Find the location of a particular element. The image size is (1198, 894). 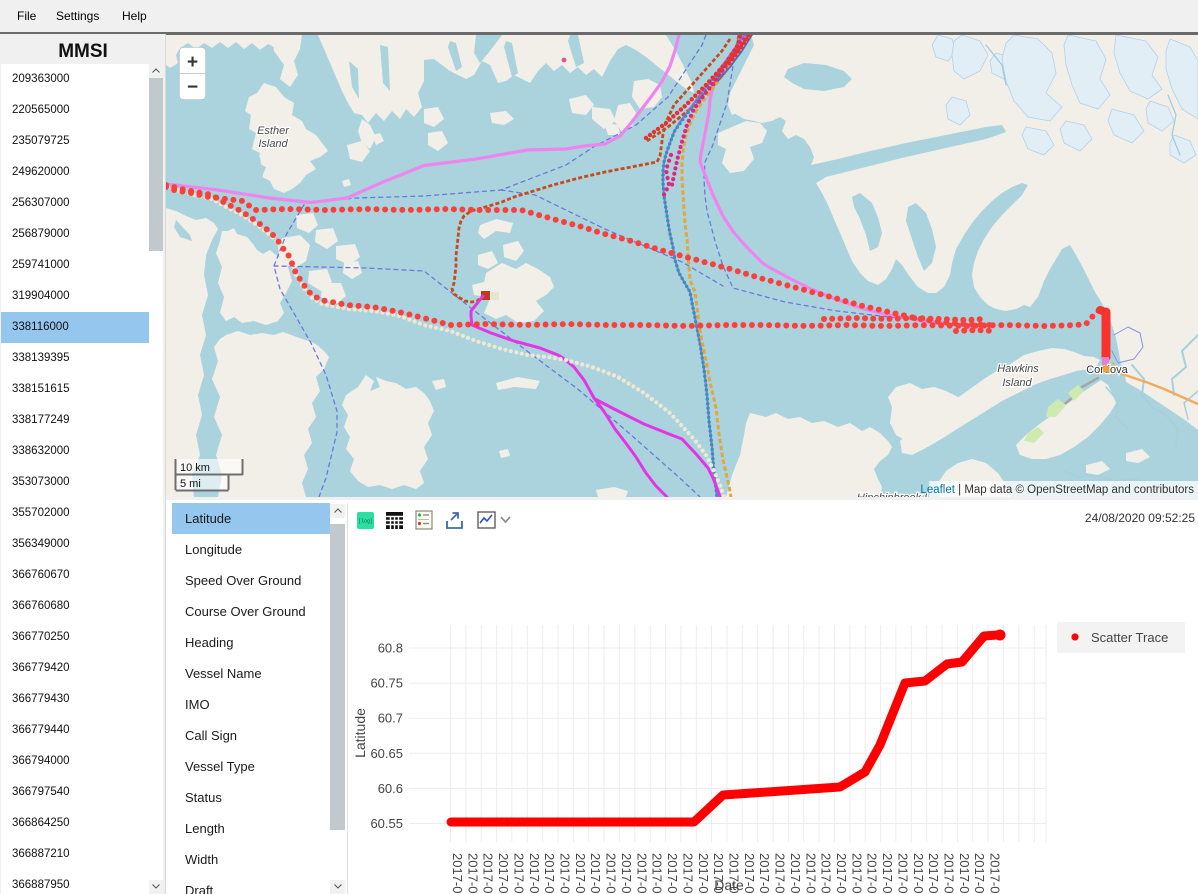

svg-text: 60.65 is located at coordinates (386, 753).